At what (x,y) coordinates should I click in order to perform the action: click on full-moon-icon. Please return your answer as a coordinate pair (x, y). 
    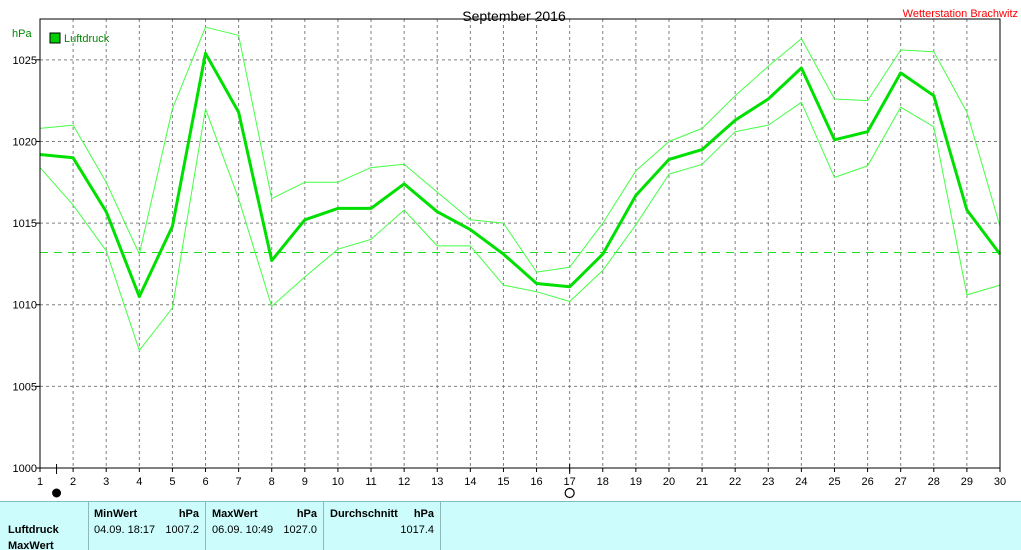
    Looking at the image, I should click on (57, 493).